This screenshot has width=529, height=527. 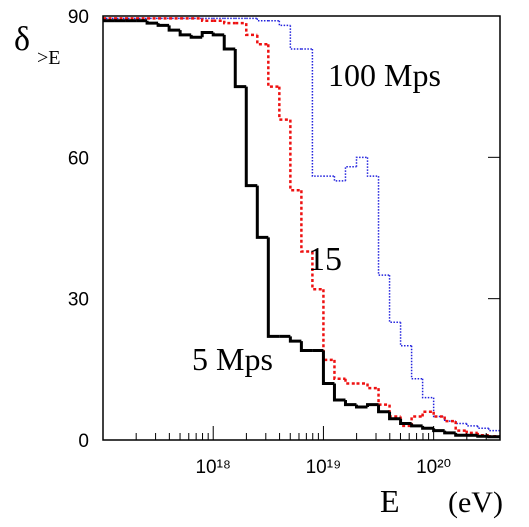 What do you see at coordinates (232, 359) in the screenshot?
I see `series-label: 5 Mps` at bounding box center [232, 359].